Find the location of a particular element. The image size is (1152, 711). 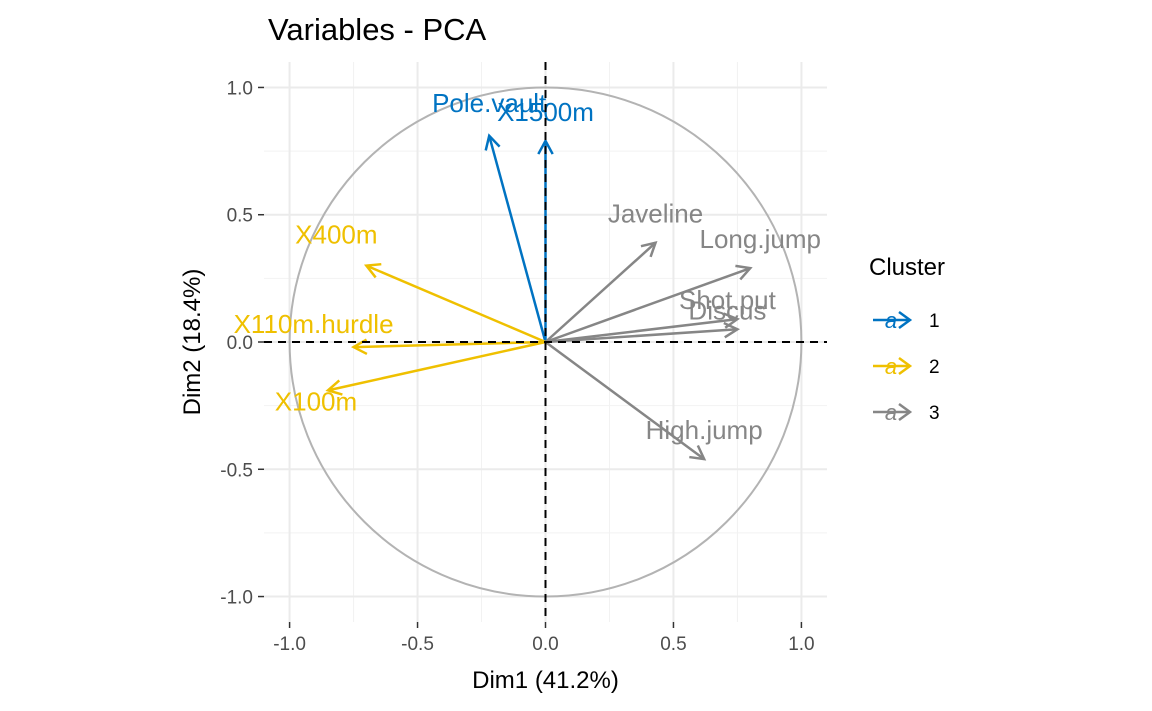

x-tick-label: -0.5 is located at coordinates (417, 644).